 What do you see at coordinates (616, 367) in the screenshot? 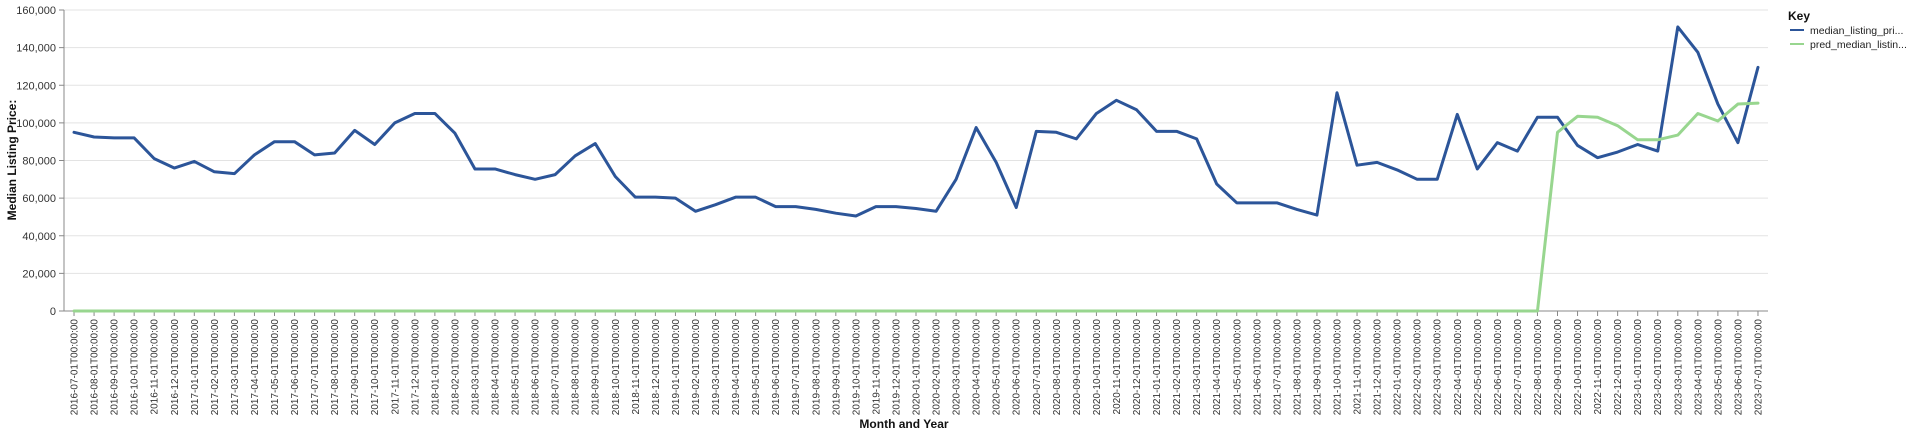
I see `x-tick-label: 2018-10-01T00:00:00` at bounding box center [616, 367].